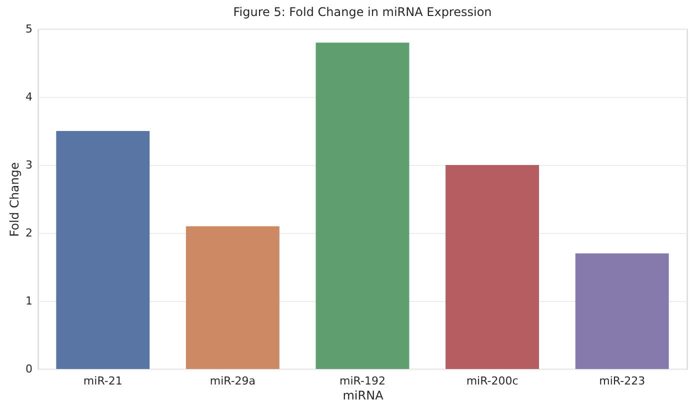 The height and width of the screenshot is (407, 691). What do you see at coordinates (29, 301) in the screenshot?
I see `y-tick-label: 1` at bounding box center [29, 301].